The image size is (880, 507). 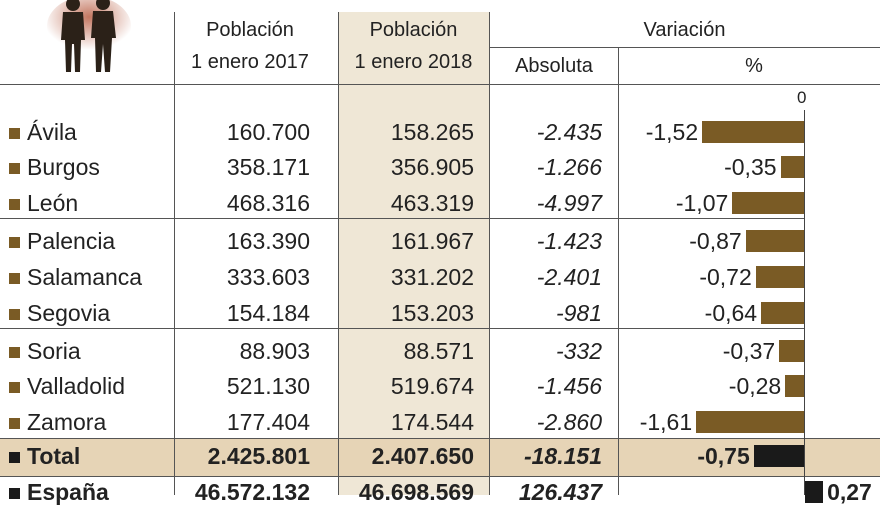 I want to click on row-label: Burgos, so click(x=63, y=167).